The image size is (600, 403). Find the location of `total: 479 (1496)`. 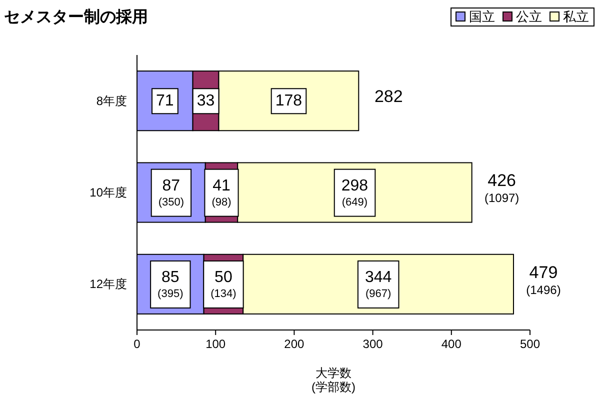

total: 479 (1496) is located at coordinates (543, 279).